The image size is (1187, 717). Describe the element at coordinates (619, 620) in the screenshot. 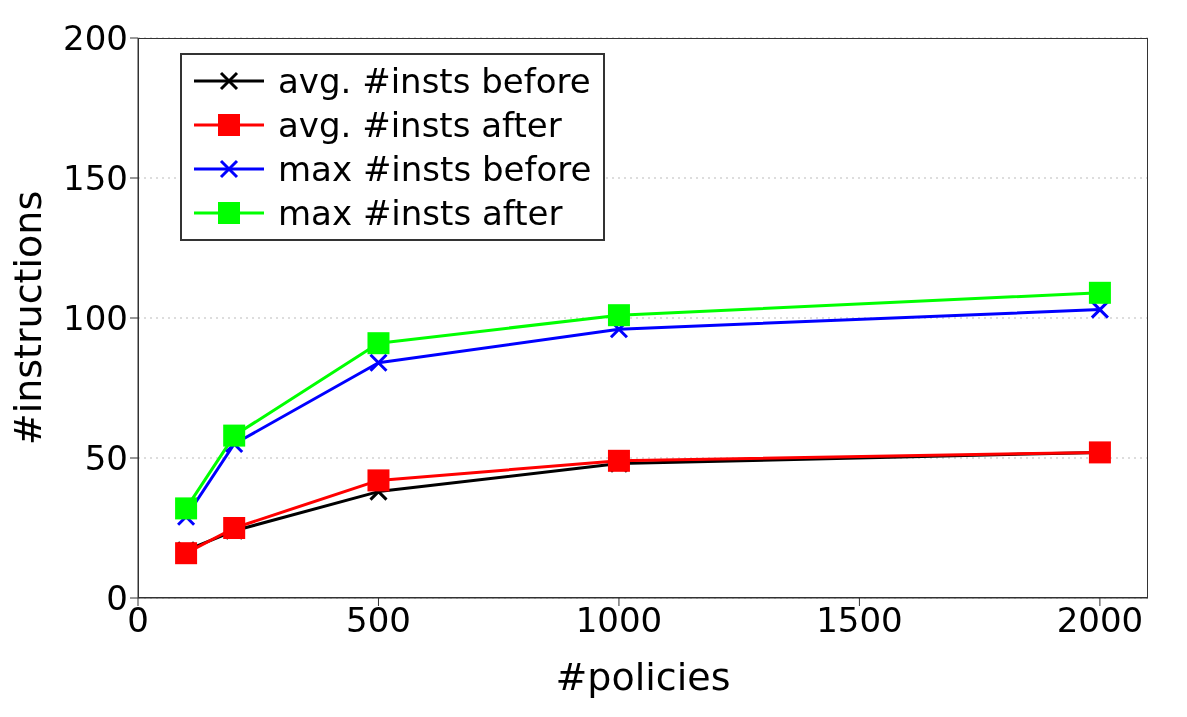

I see `x-tick-label: 1000` at that location.